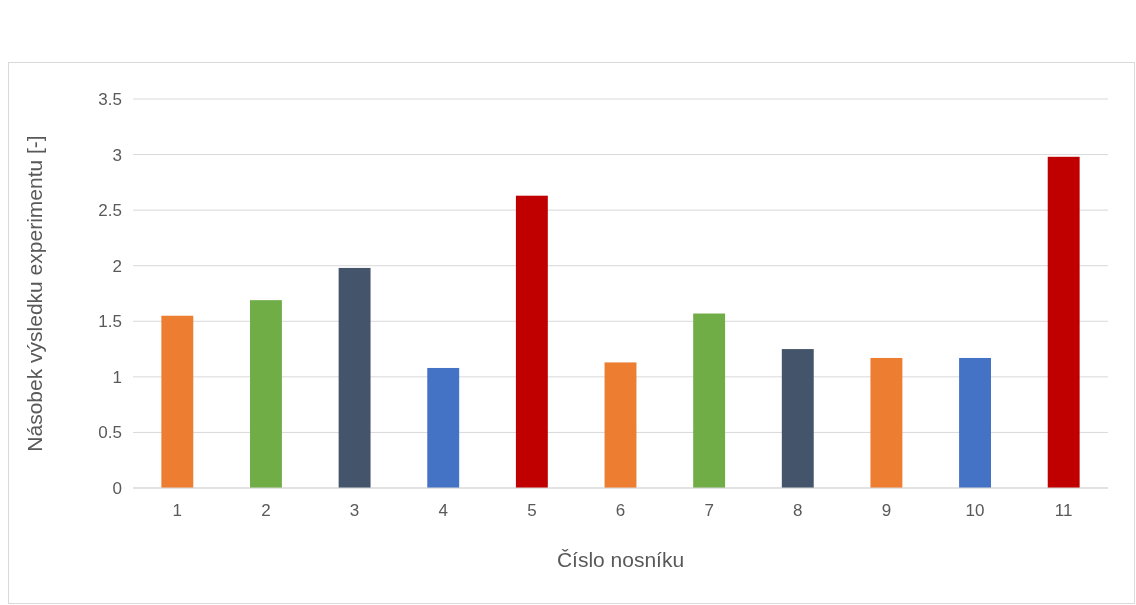 Image resolution: width=1136 pixels, height=605 pixels. What do you see at coordinates (620, 511) in the screenshot?
I see `x-tick-label: 6` at bounding box center [620, 511].